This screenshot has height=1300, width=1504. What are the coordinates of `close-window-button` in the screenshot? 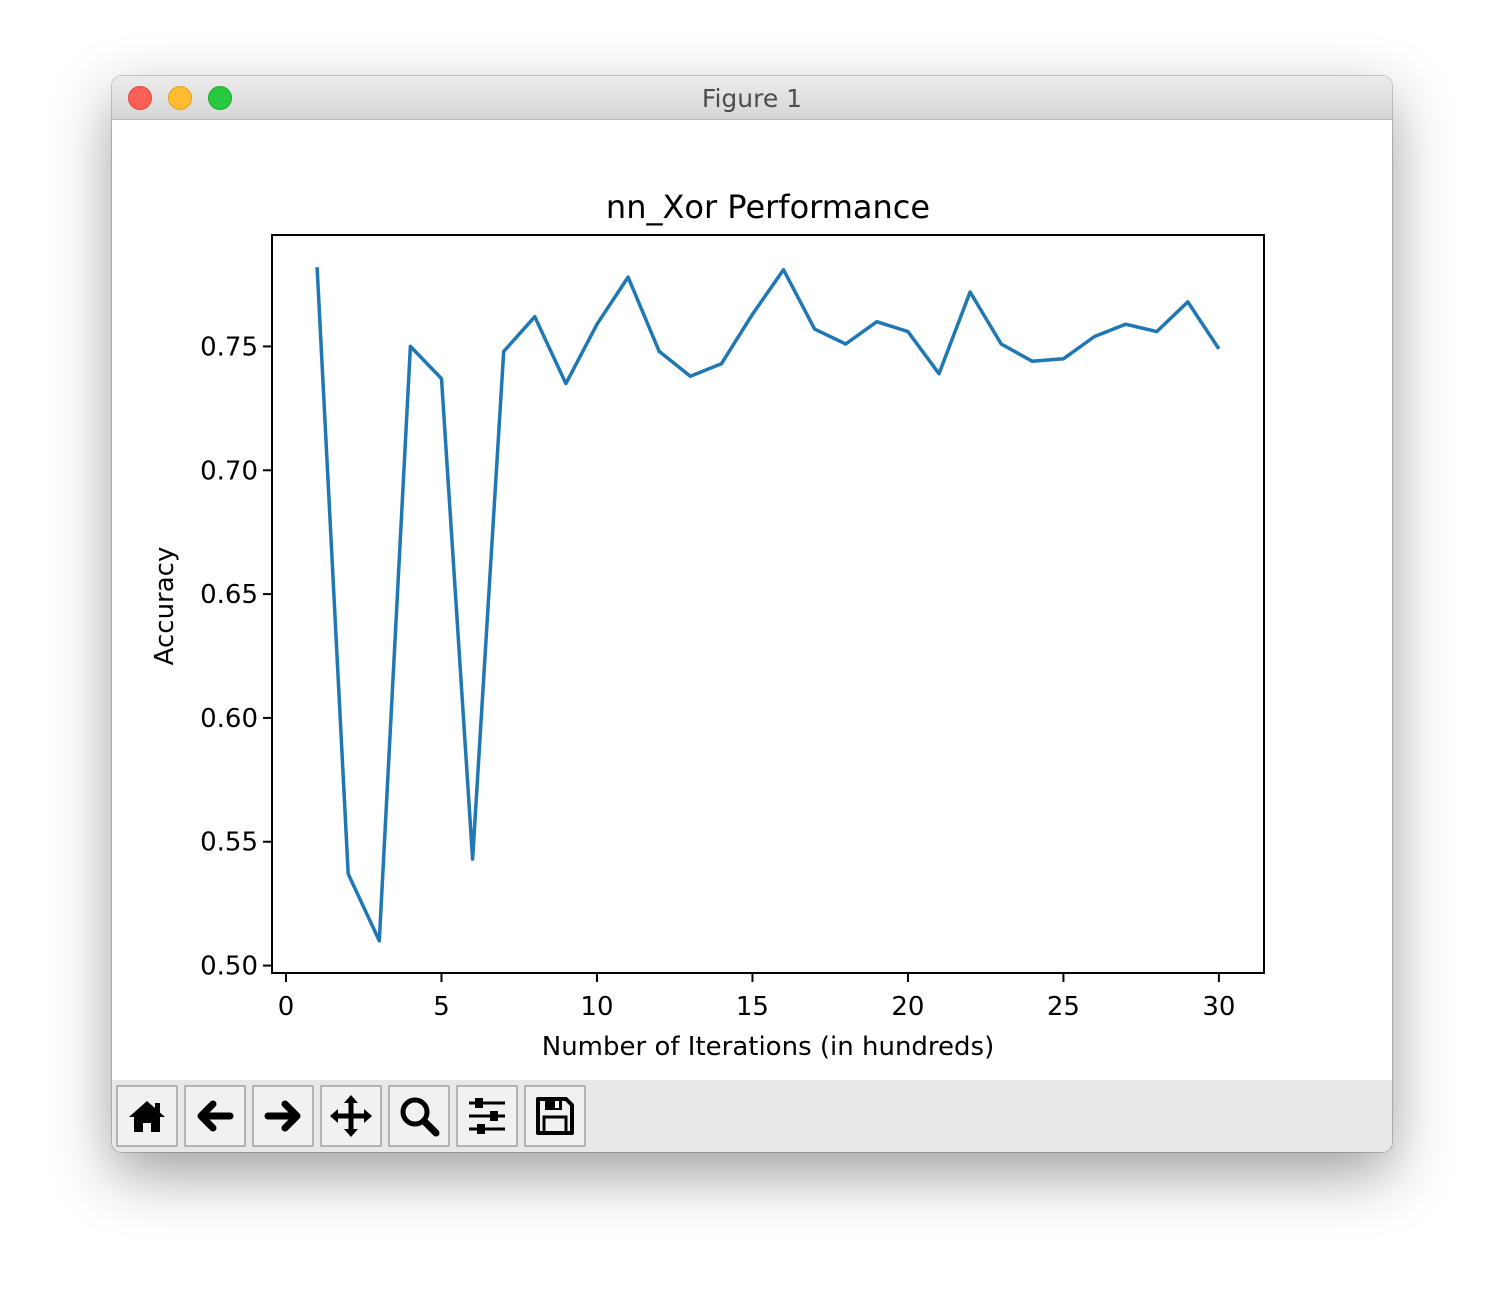 It's located at (140, 98).